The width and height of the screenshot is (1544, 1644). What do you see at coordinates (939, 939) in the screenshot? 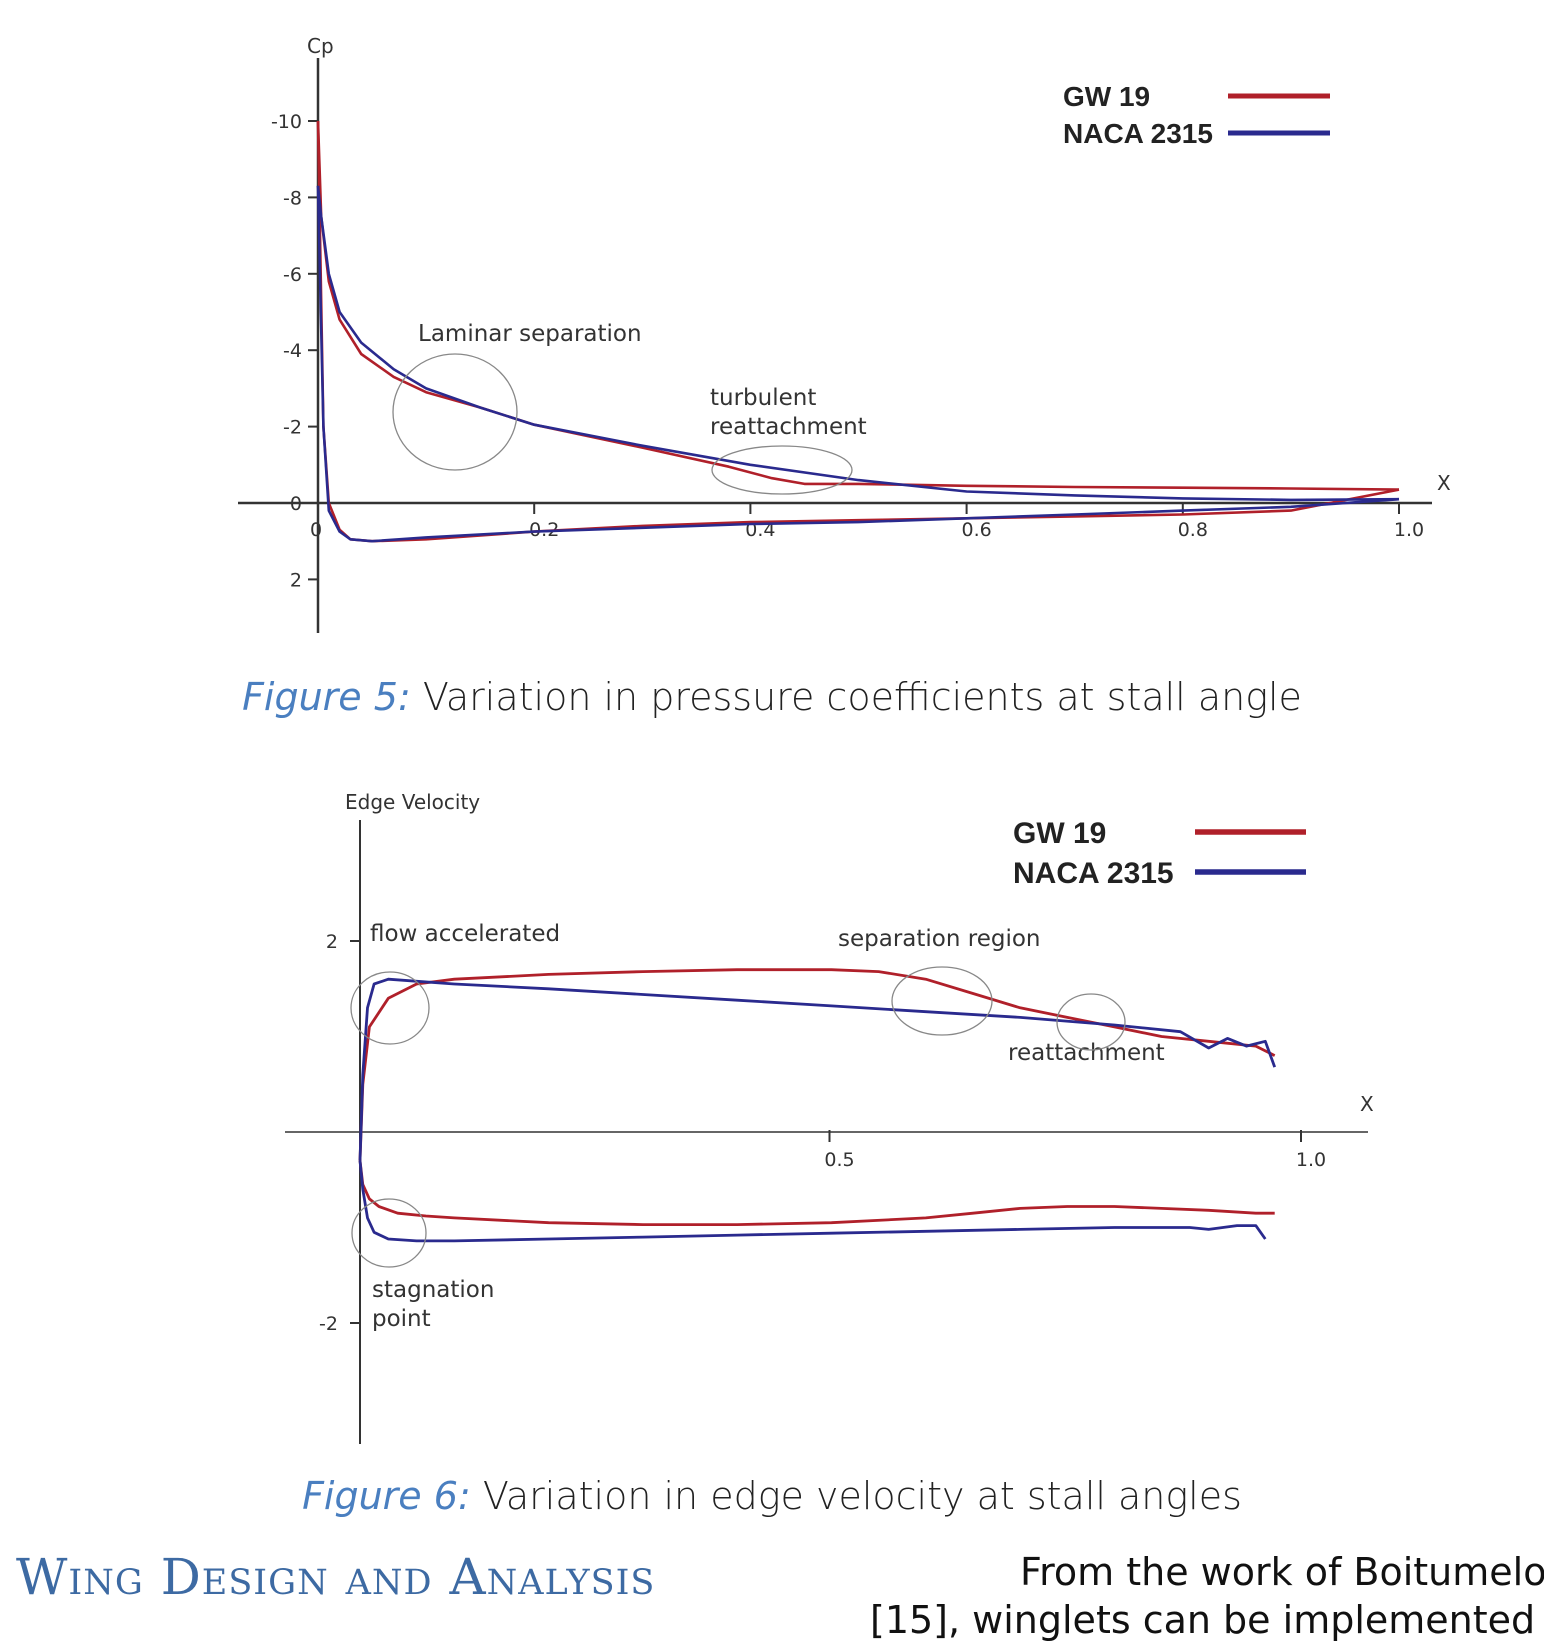
I see `annotation-separation-region: separation region` at bounding box center [939, 939].